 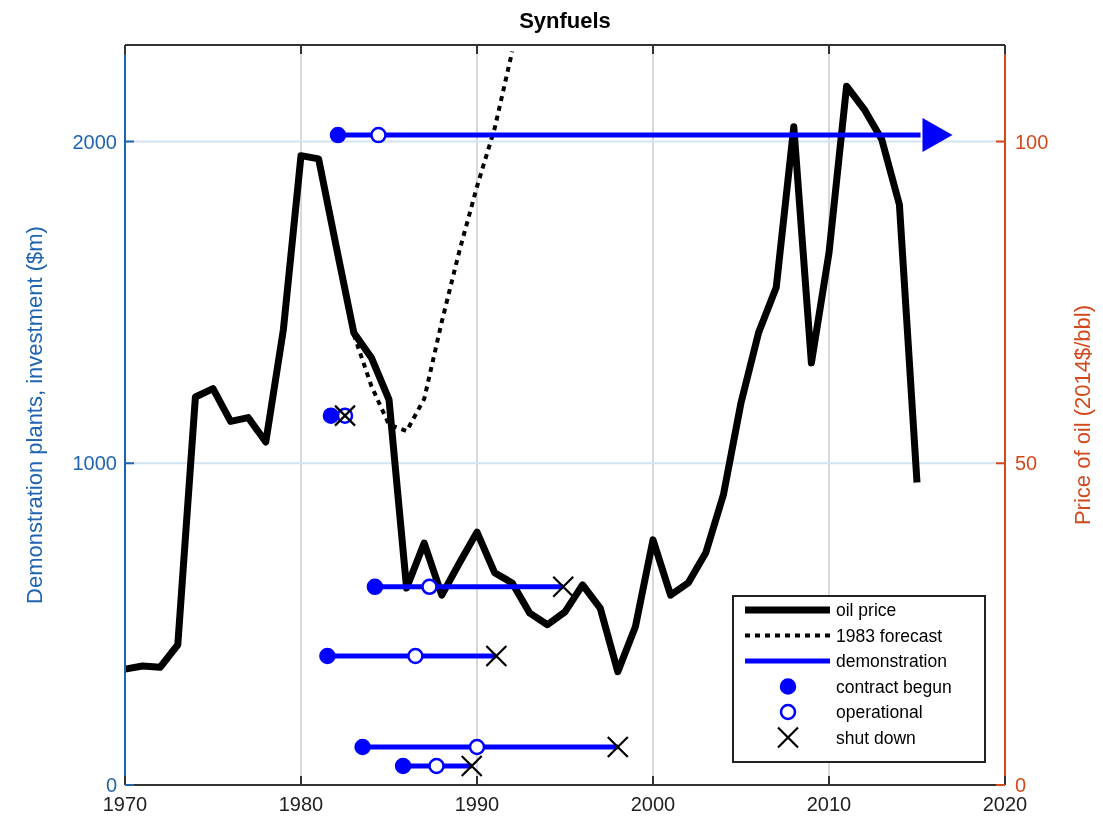 I want to click on x-tick-label: 2020, so click(x=1005, y=804).